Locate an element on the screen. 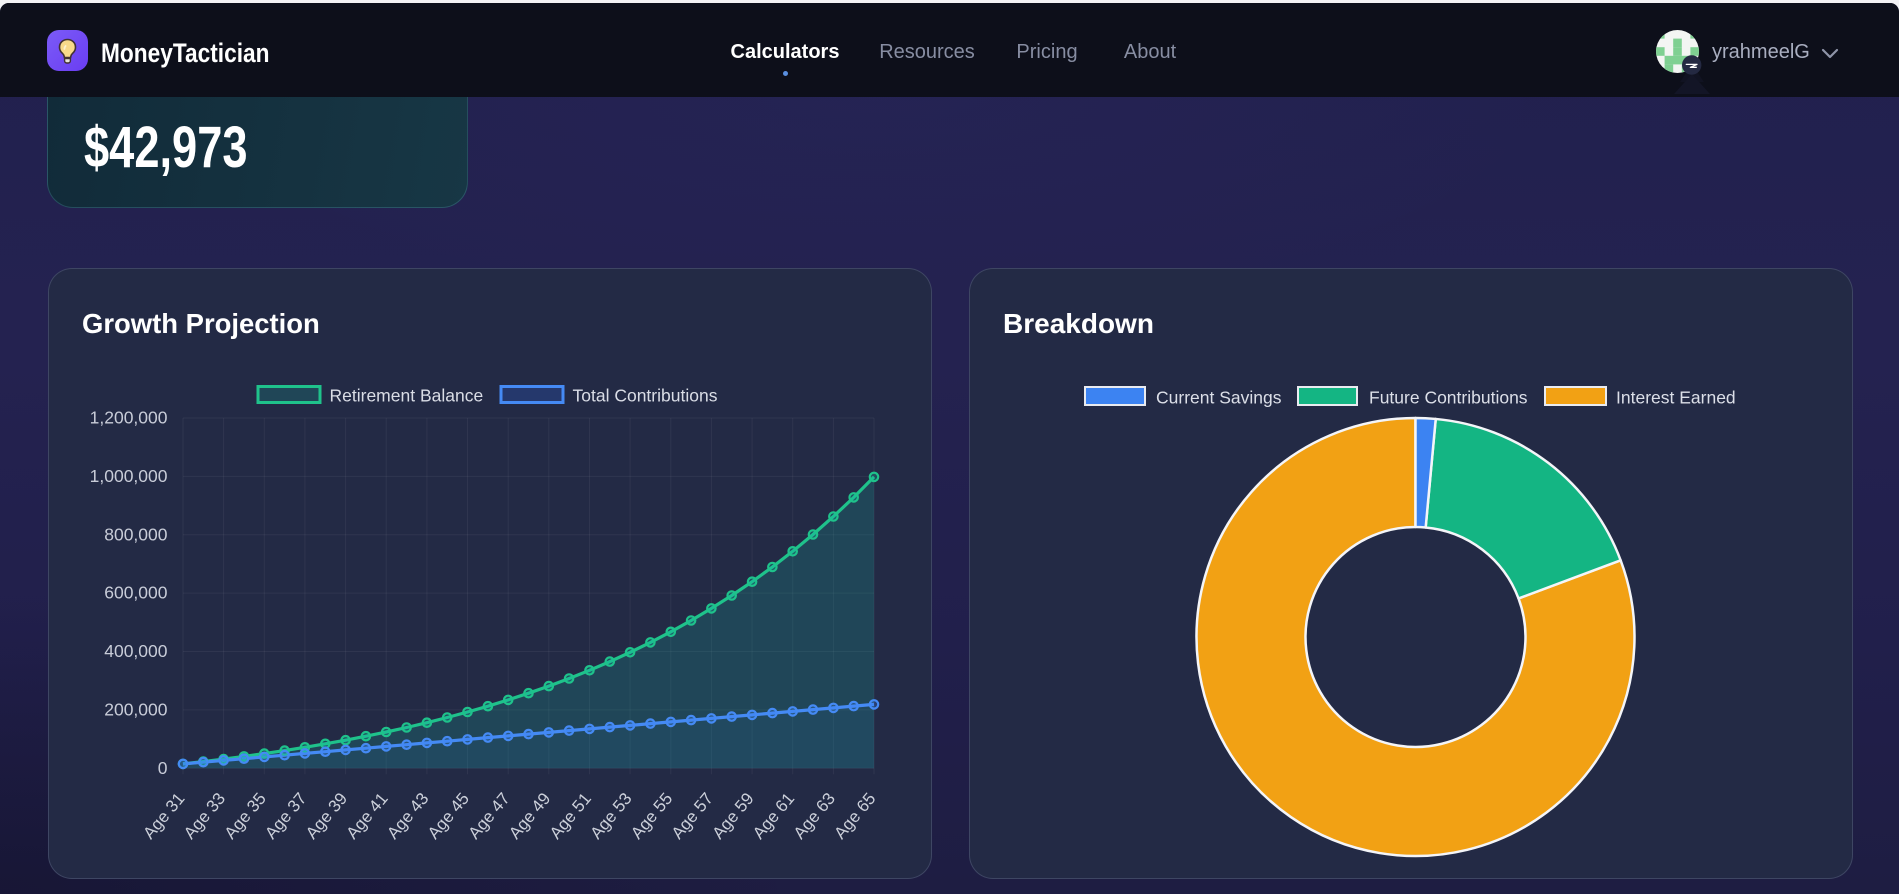 This screenshot has height=894, width=1899. svg-text: Age 45 is located at coordinates (448, 815).